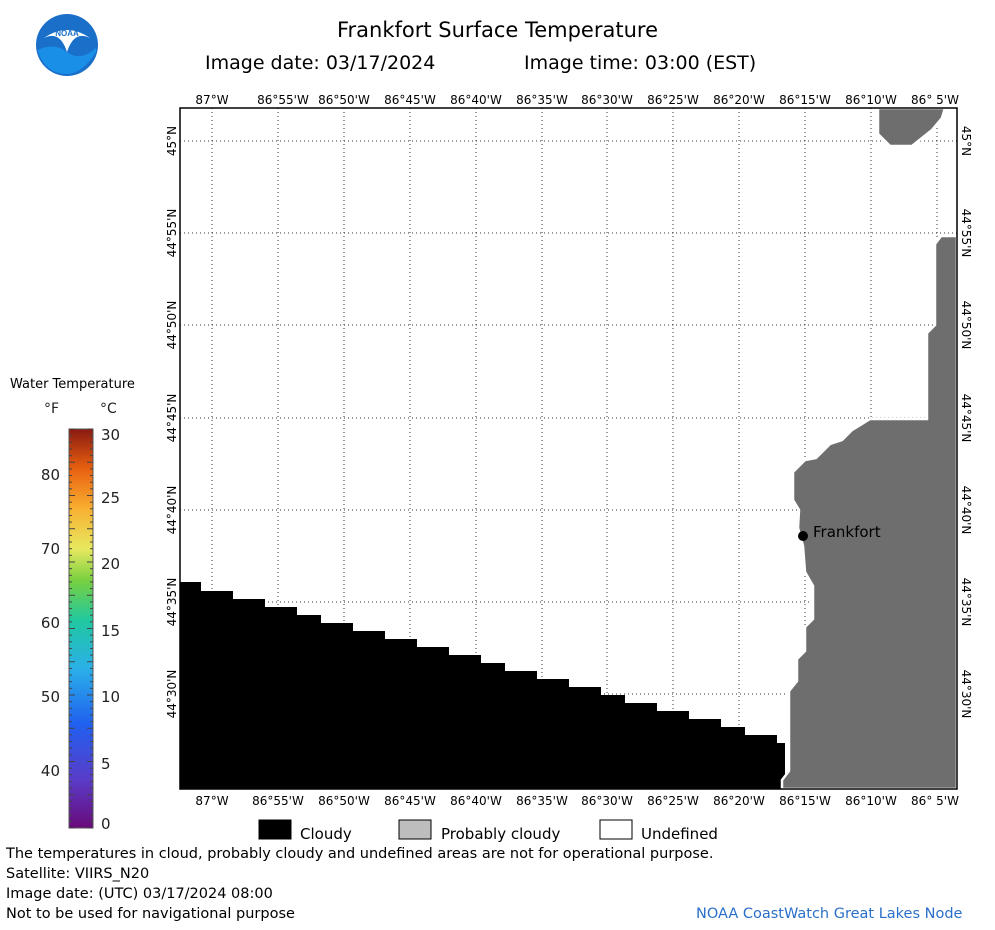  Describe the element at coordinates (110, 498) in the screenshot. I see `colorbar-c-label: 25` at that location.